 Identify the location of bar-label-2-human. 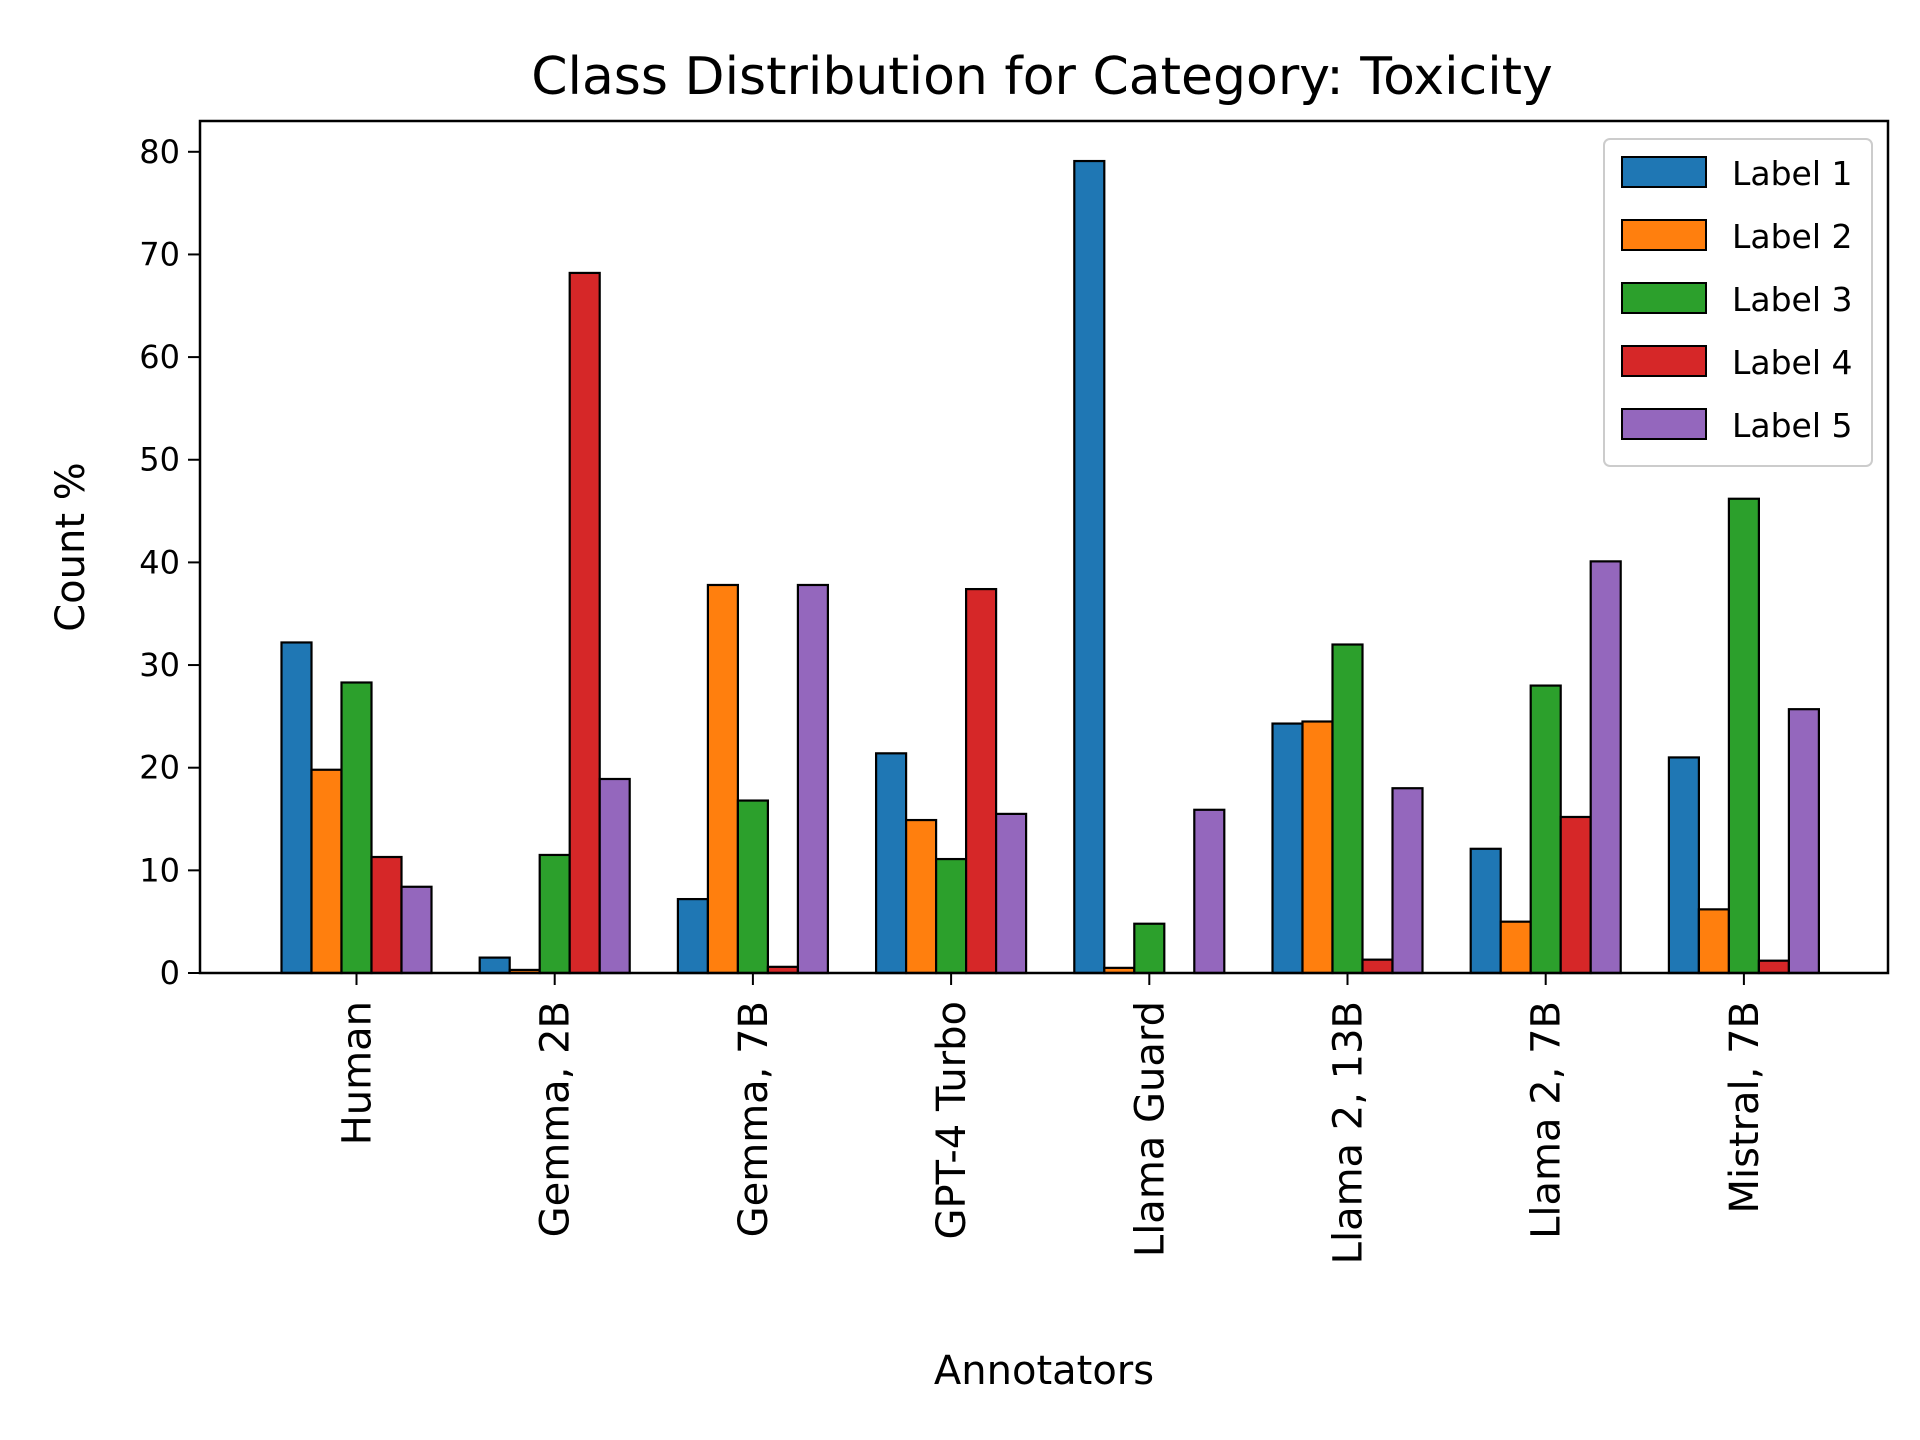
(326, 871).